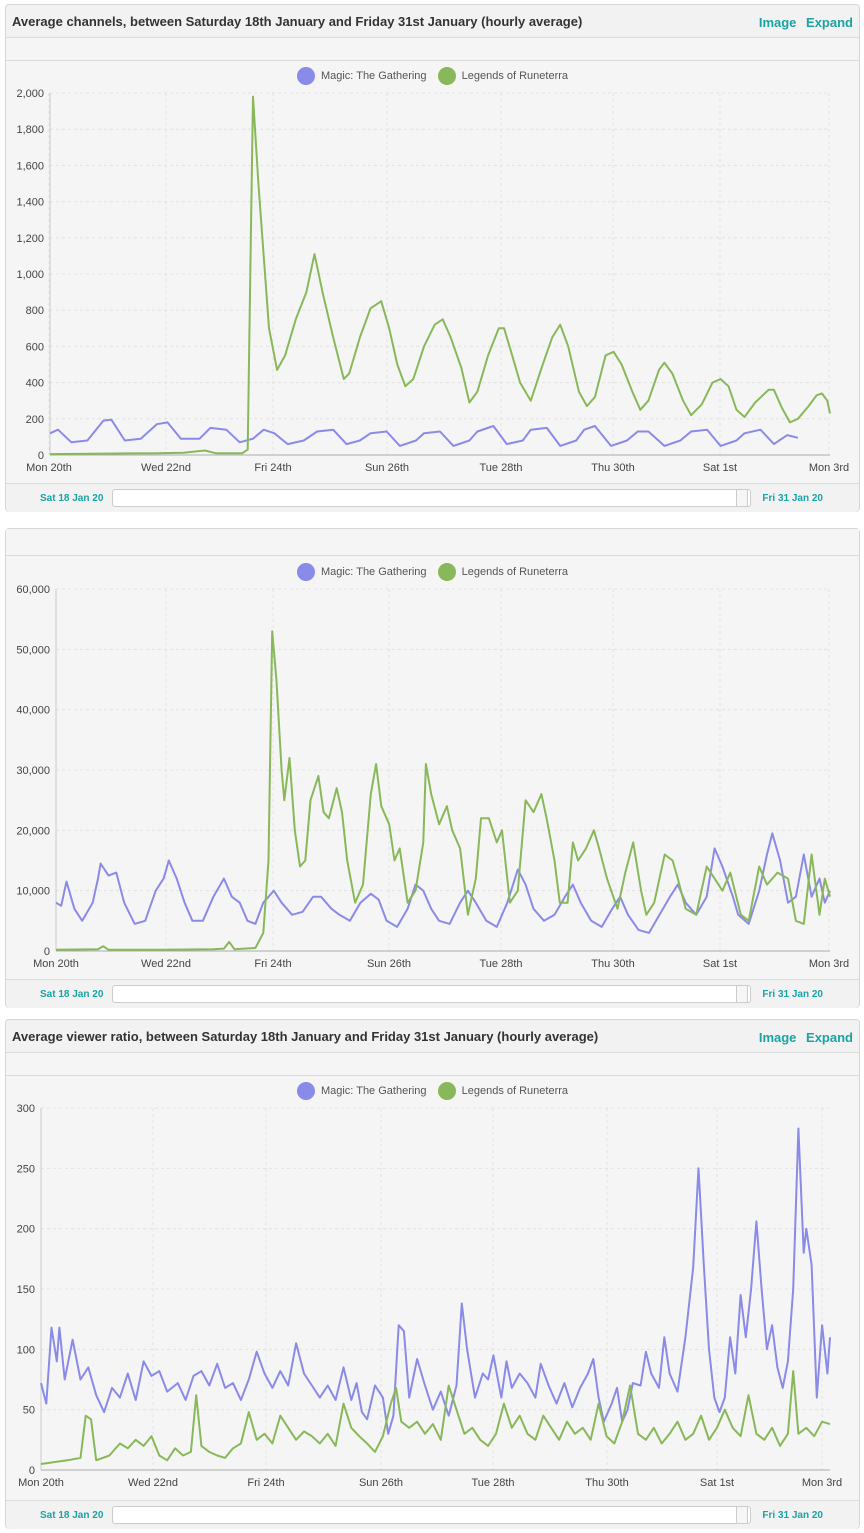  What do you see at coordinates (33, 831) in the screenshot?
I see `y-tick-label: 20,000` at bounding box center [33, 831].